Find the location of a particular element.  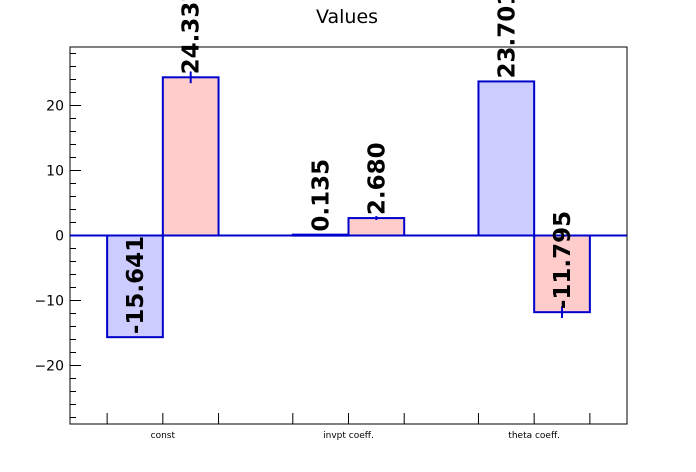

data-label: 2.680 is located at coordinates (377, 178).